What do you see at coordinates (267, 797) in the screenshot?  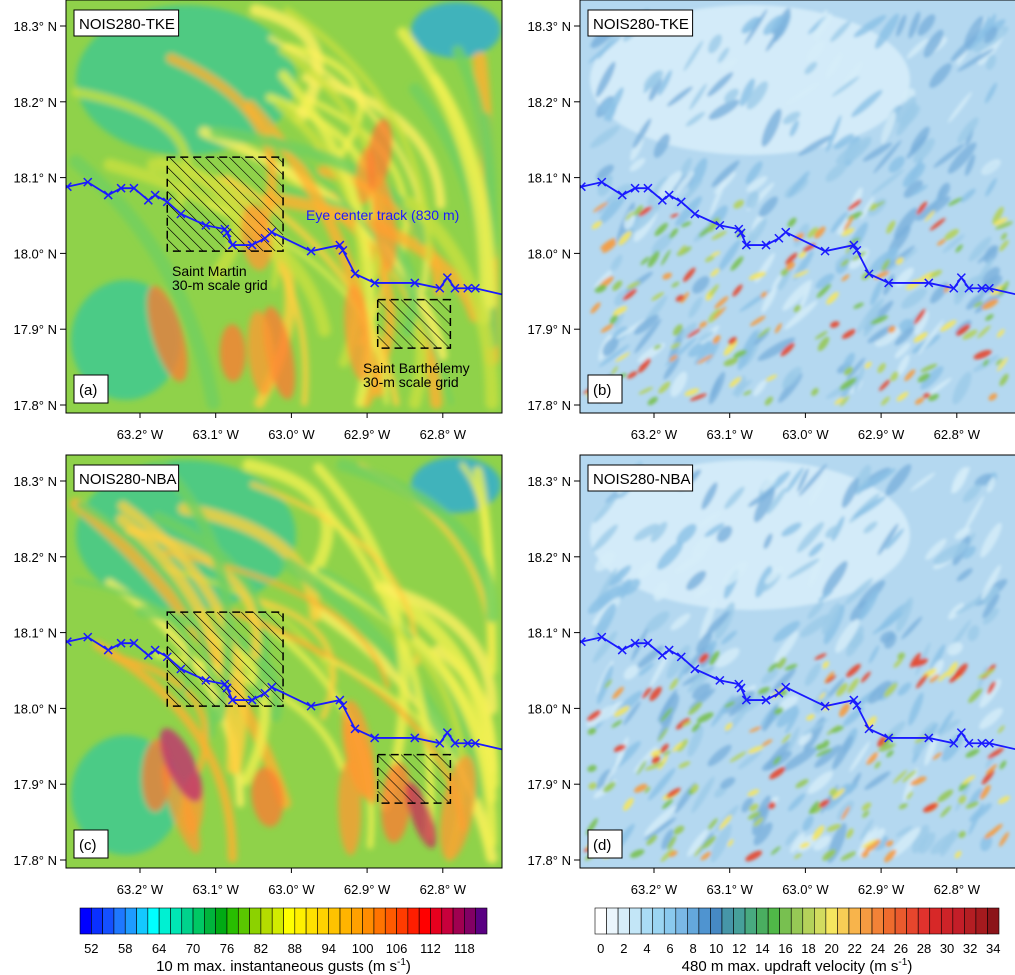 I see `field-maximum` at bounding box center [267, 797].